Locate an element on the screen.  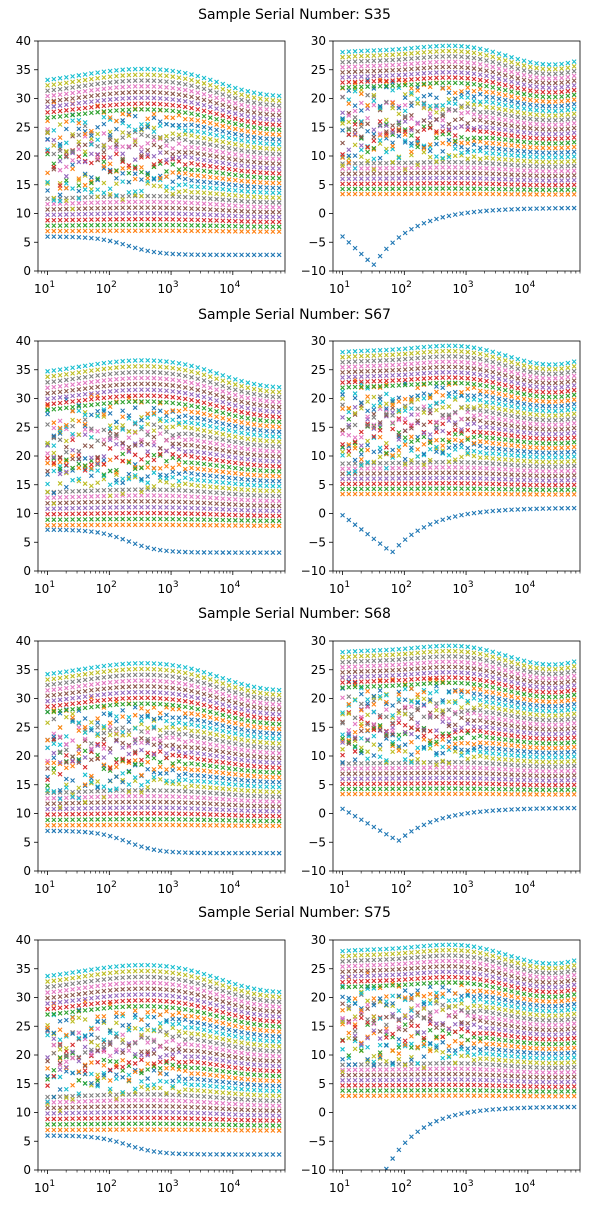
x-tick-label: 102 is located at coordinates (401, 288).